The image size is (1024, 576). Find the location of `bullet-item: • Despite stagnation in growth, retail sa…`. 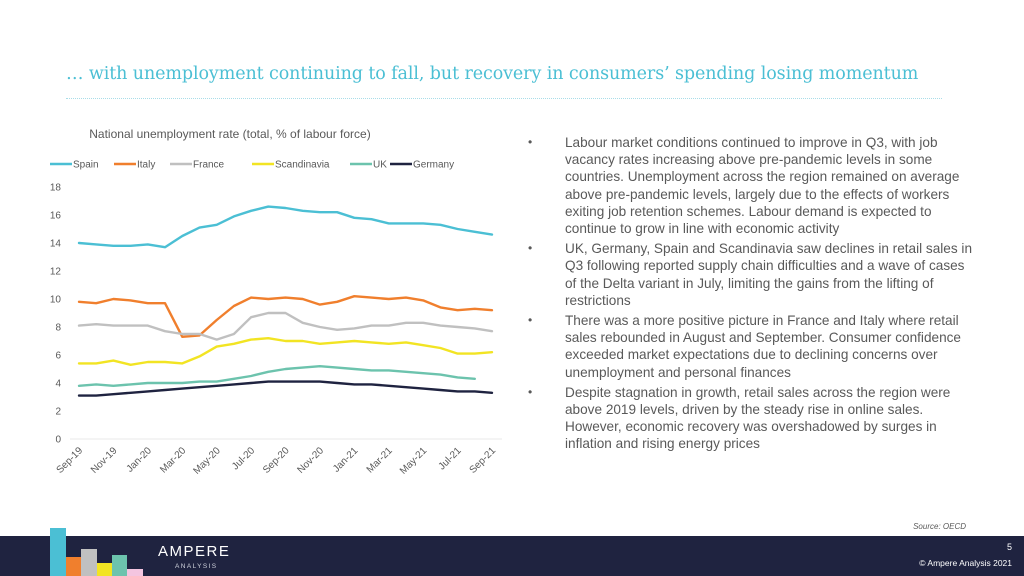

bullet-item: • Despite stagnation in growth, retail sa… is located at coordinates (747, 418).